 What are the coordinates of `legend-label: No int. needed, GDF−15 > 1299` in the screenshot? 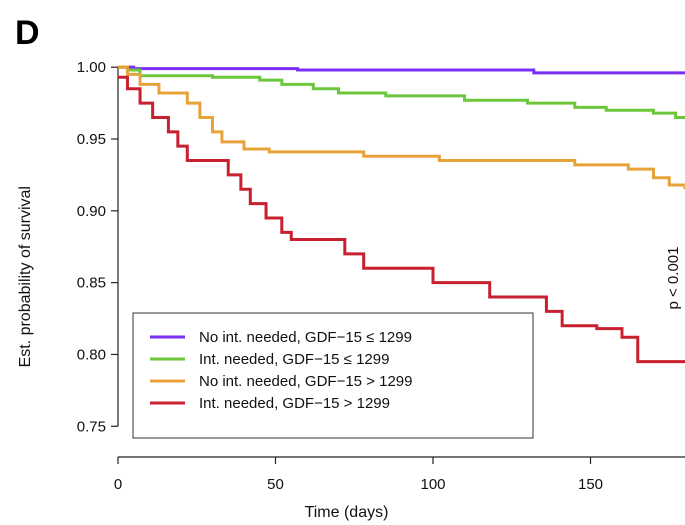 It's located at (305, 381).